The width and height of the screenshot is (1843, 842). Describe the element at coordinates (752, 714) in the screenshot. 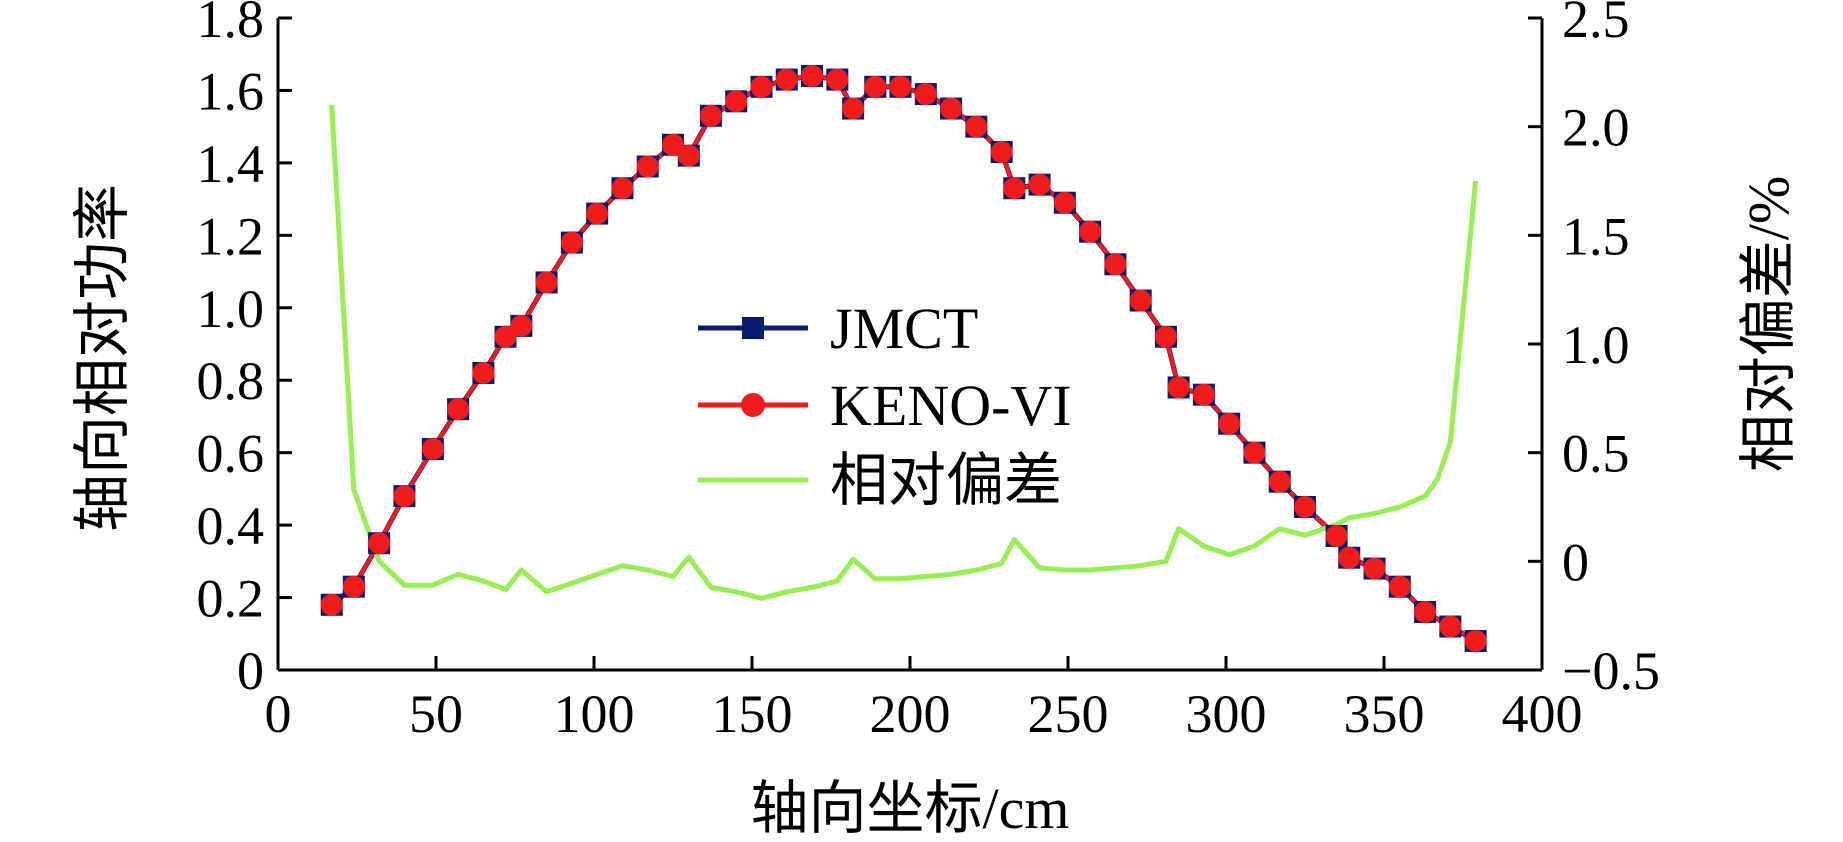

I see `x-tick-label: 150` at that location.